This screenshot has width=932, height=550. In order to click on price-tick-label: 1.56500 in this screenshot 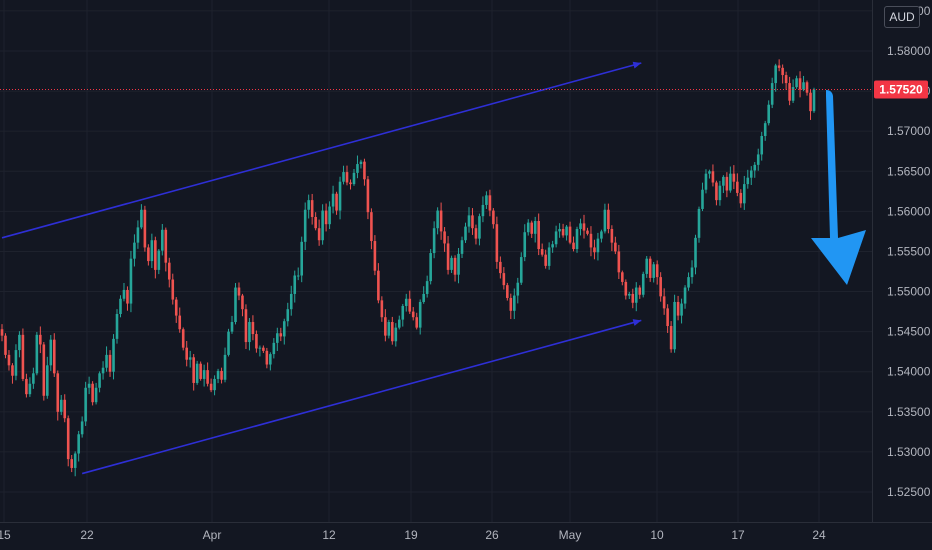, I will do `click(909, 171)`.